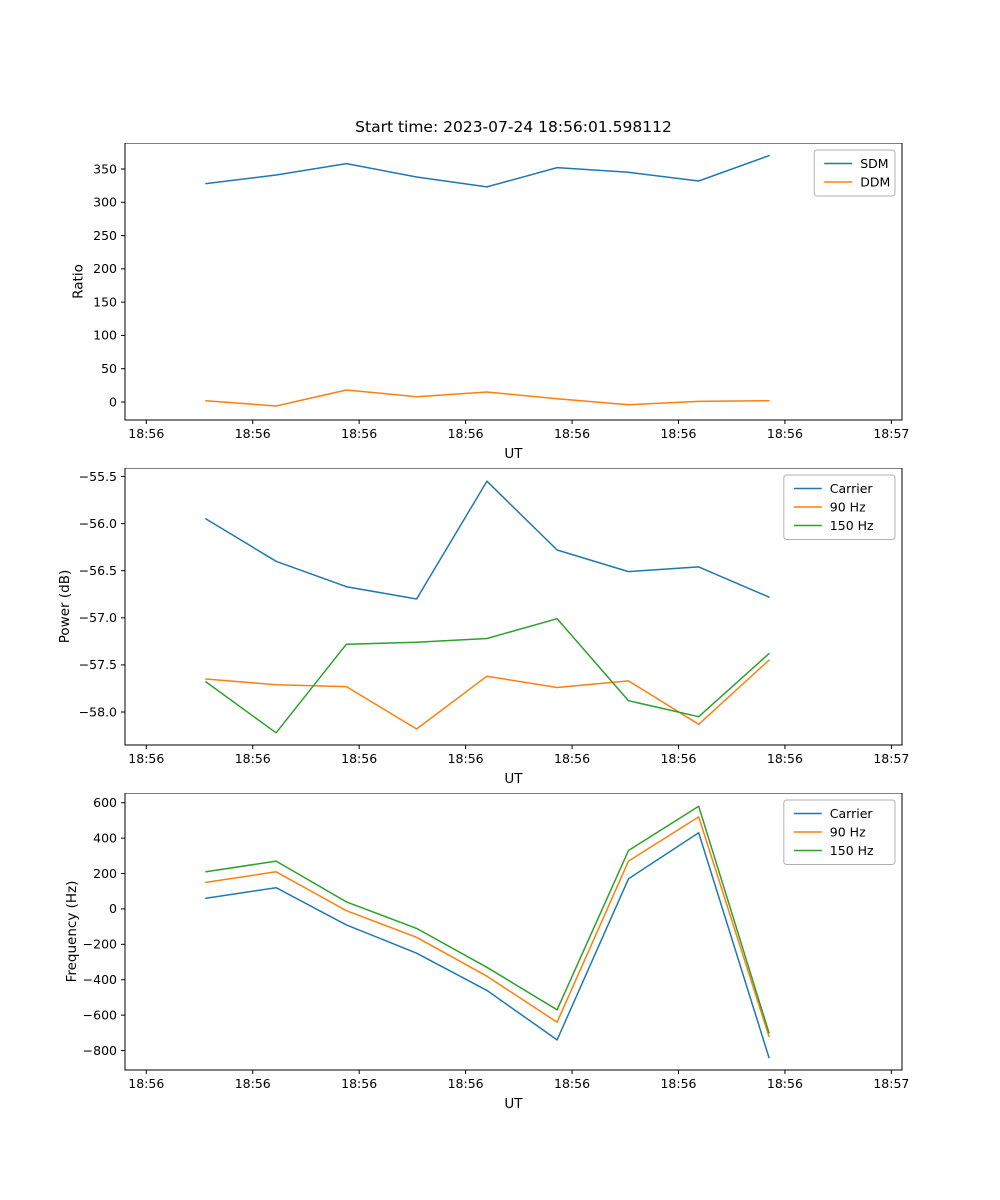 The width and height of the screenshot is (1000, 1200). Describe the element at coordinates (105, 301) in the screenshot. I see `y-tick-label: 150` at that location.